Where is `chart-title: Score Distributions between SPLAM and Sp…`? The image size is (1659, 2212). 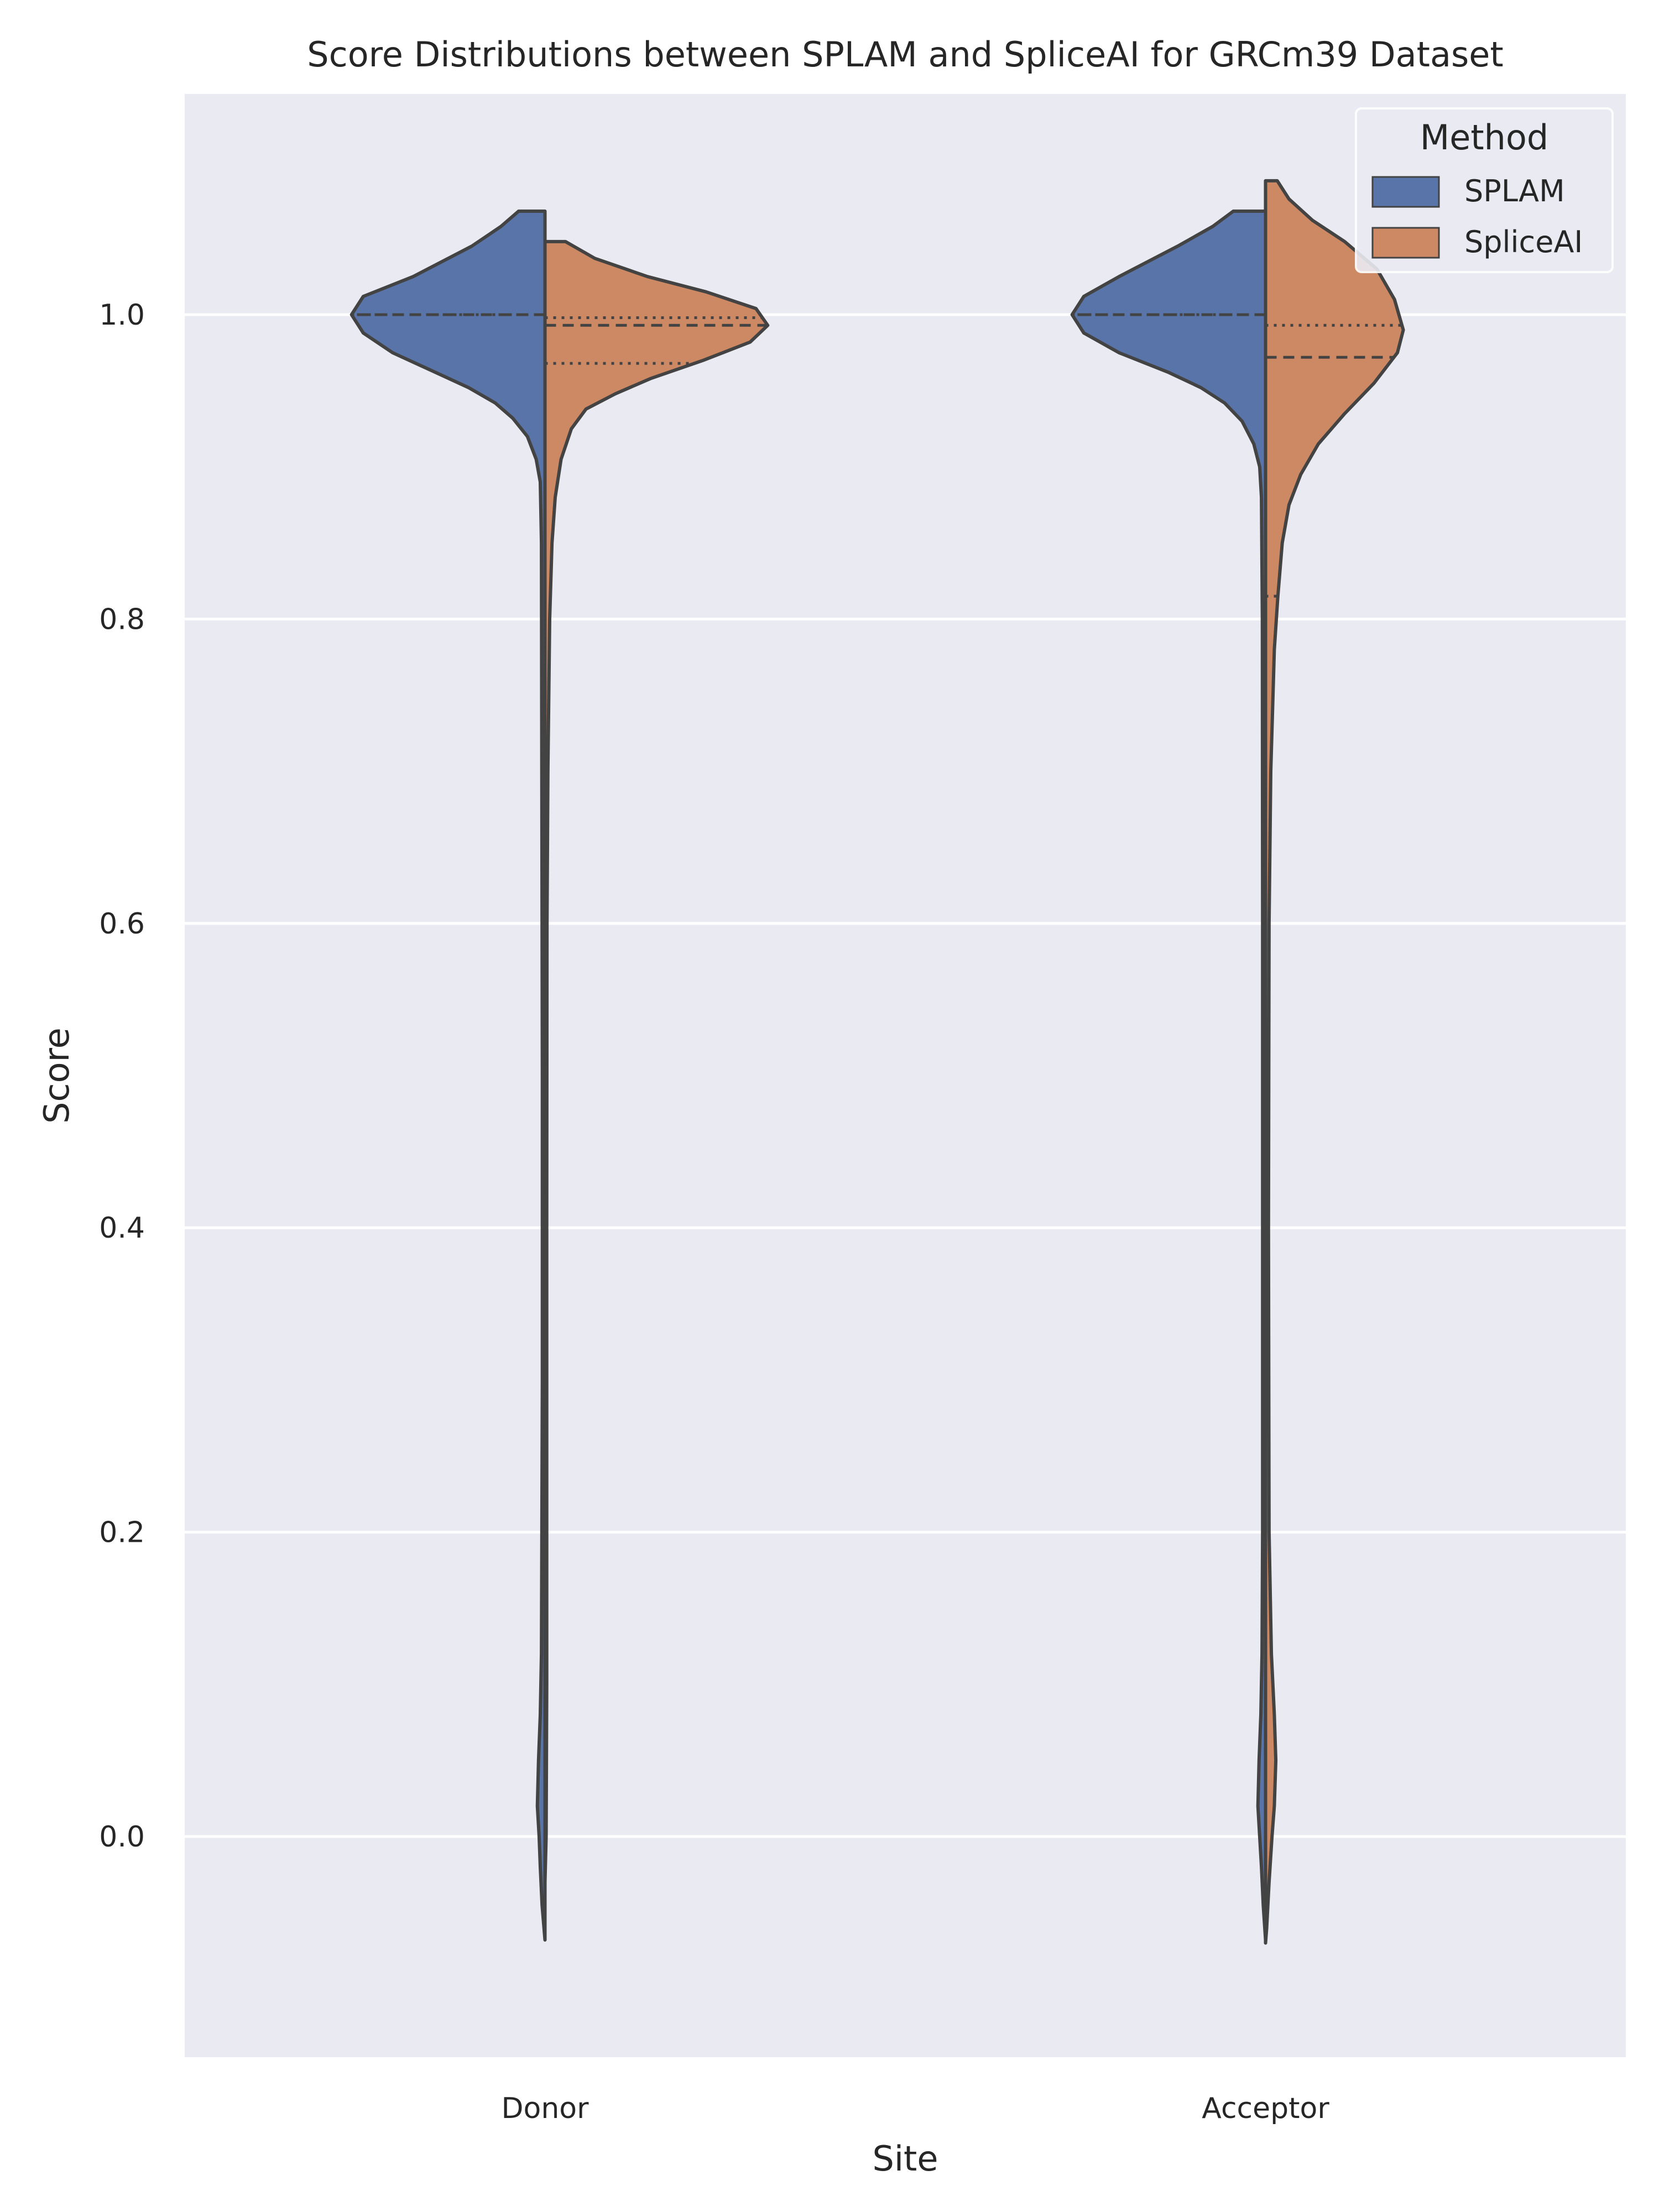
chart-title: Score Distributions between SPLAM and Sp… is located at coordinates (905, 55).